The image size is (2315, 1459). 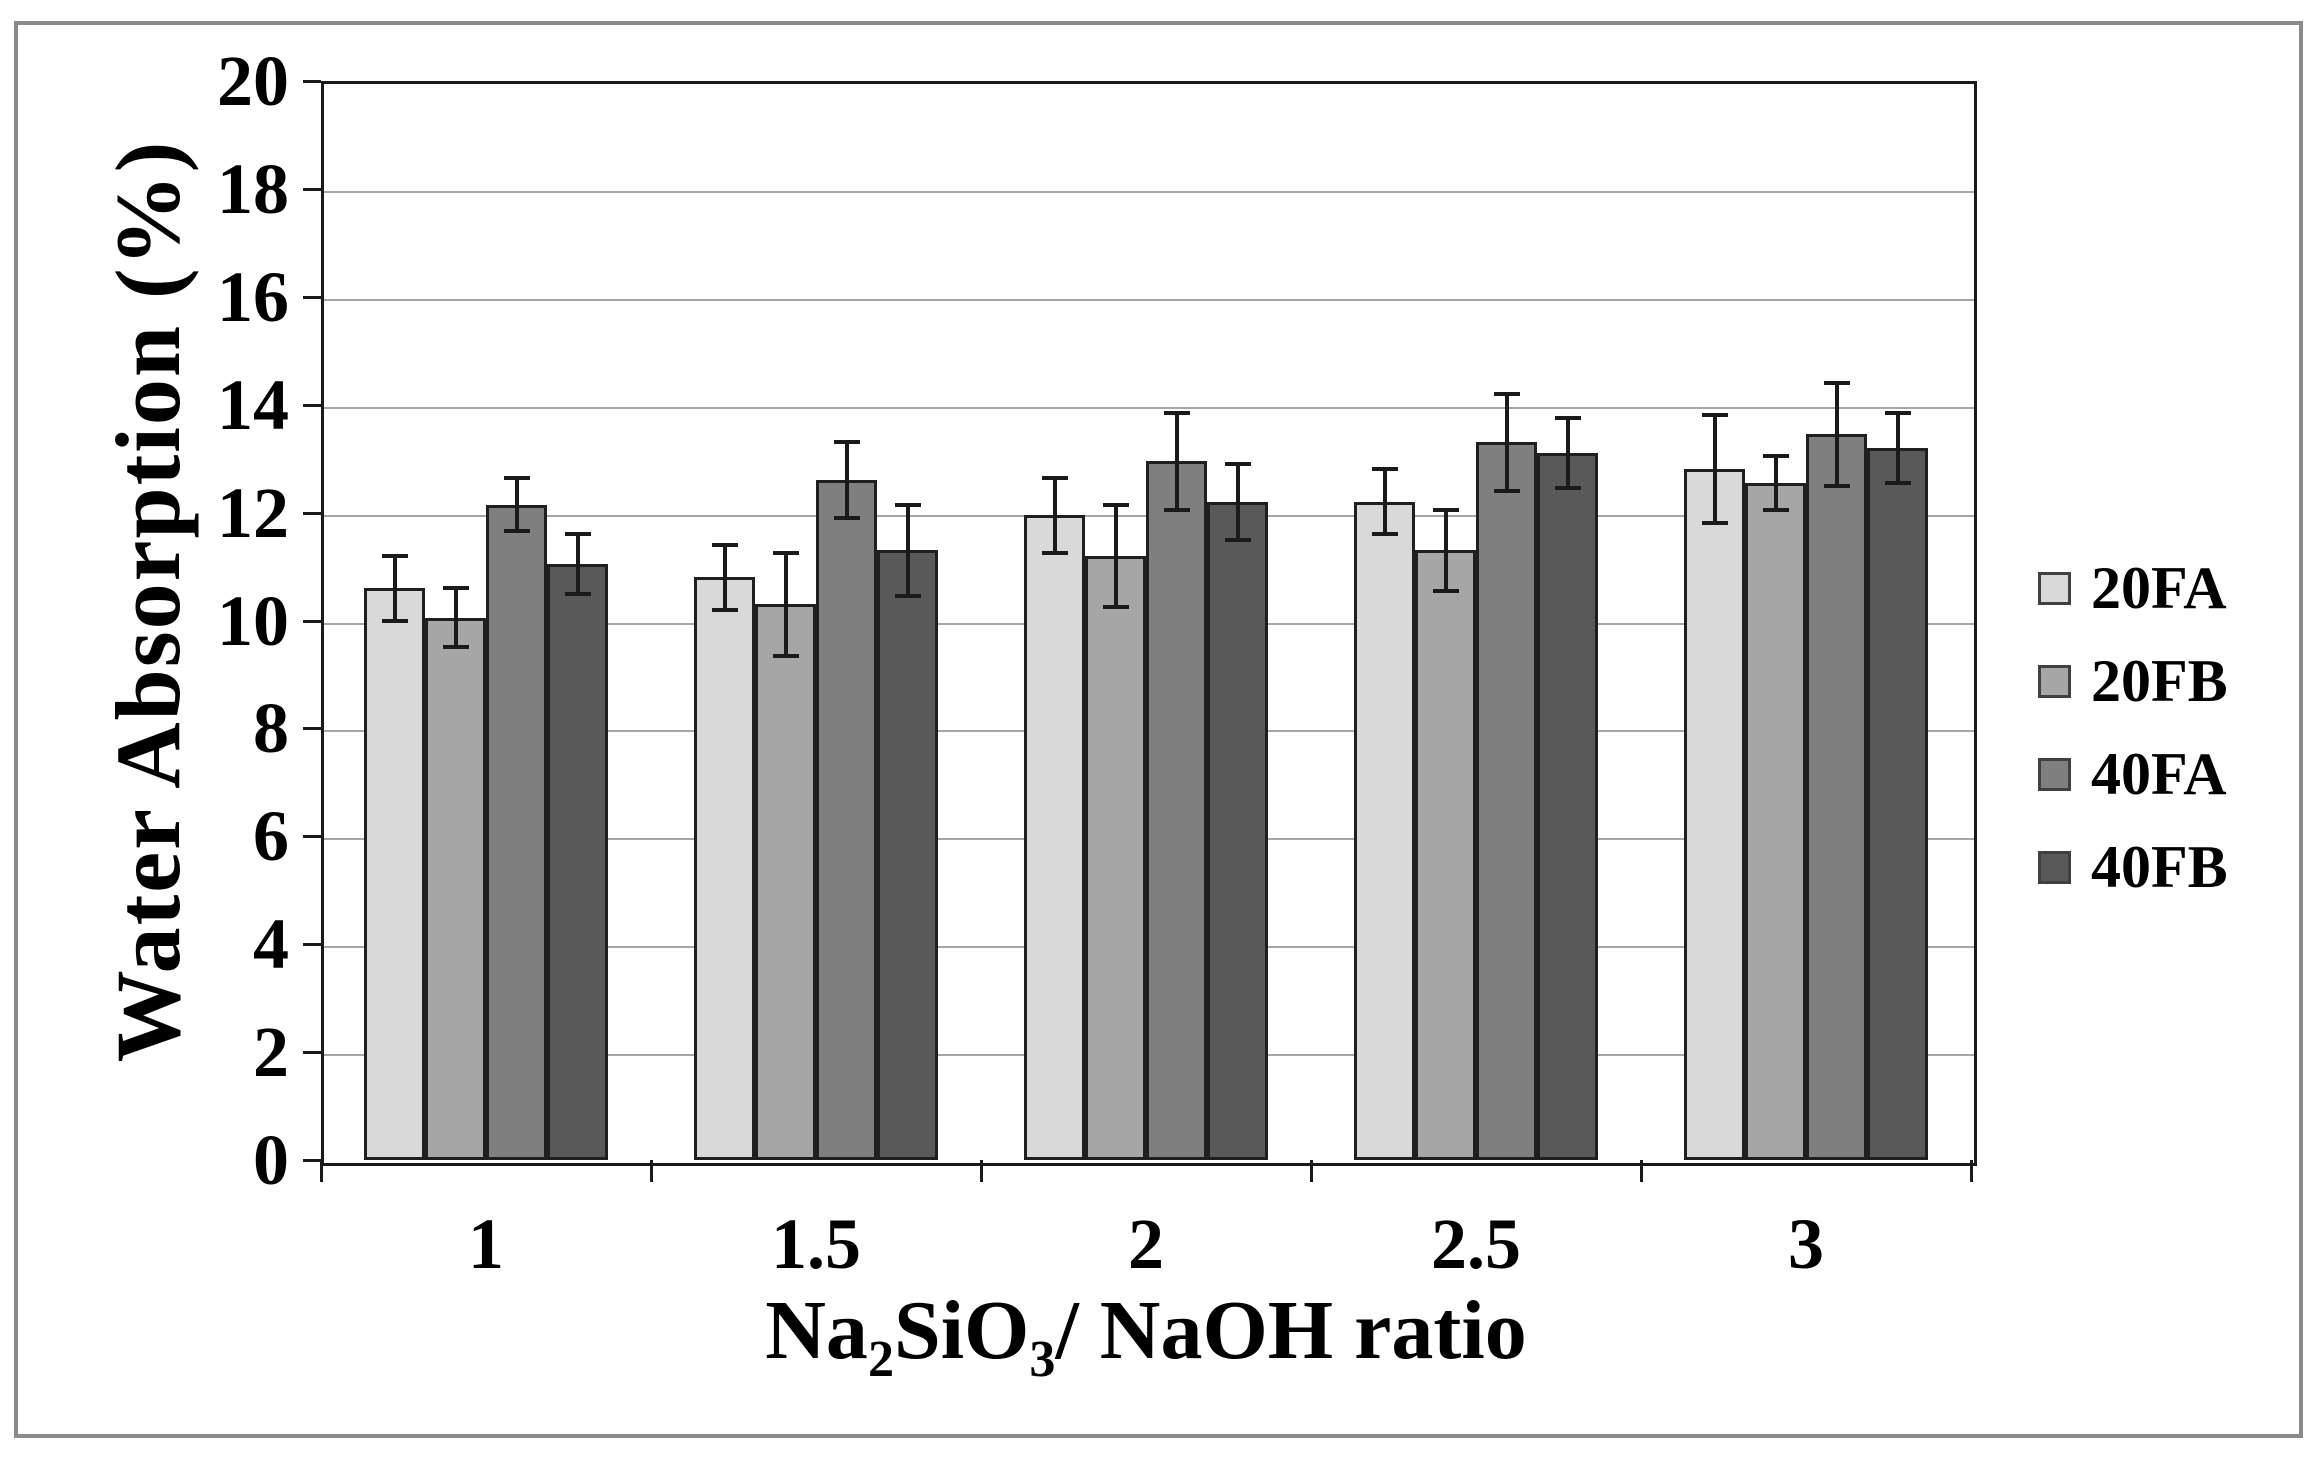 What do you see at coordinates (271, 944) in the screenshot?
I see `y-tick-label: 4` at bounding box center [271, 944].